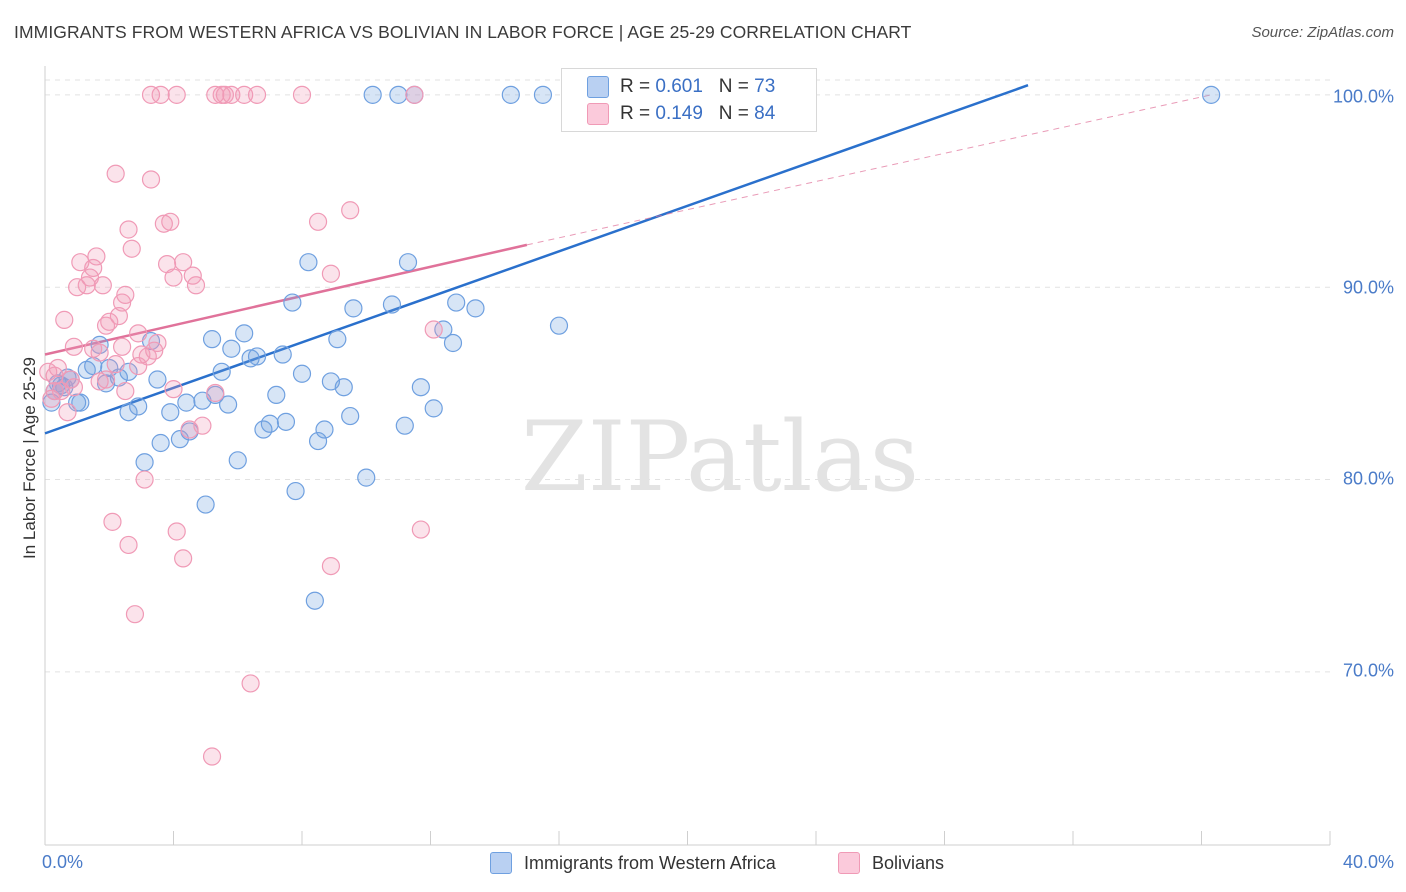  Describe the element at coordinates (650, 862) in the screenshot. I see `legend-label-blue: Immigrants from Western Africa` at that location.